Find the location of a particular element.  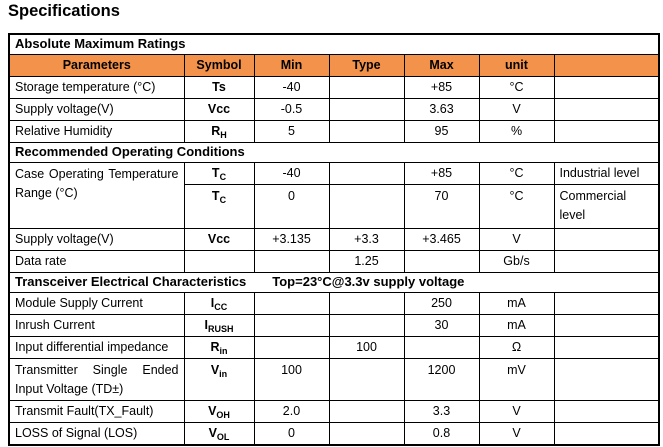

note-line1: Commercial is located at coordinates (593, 195).